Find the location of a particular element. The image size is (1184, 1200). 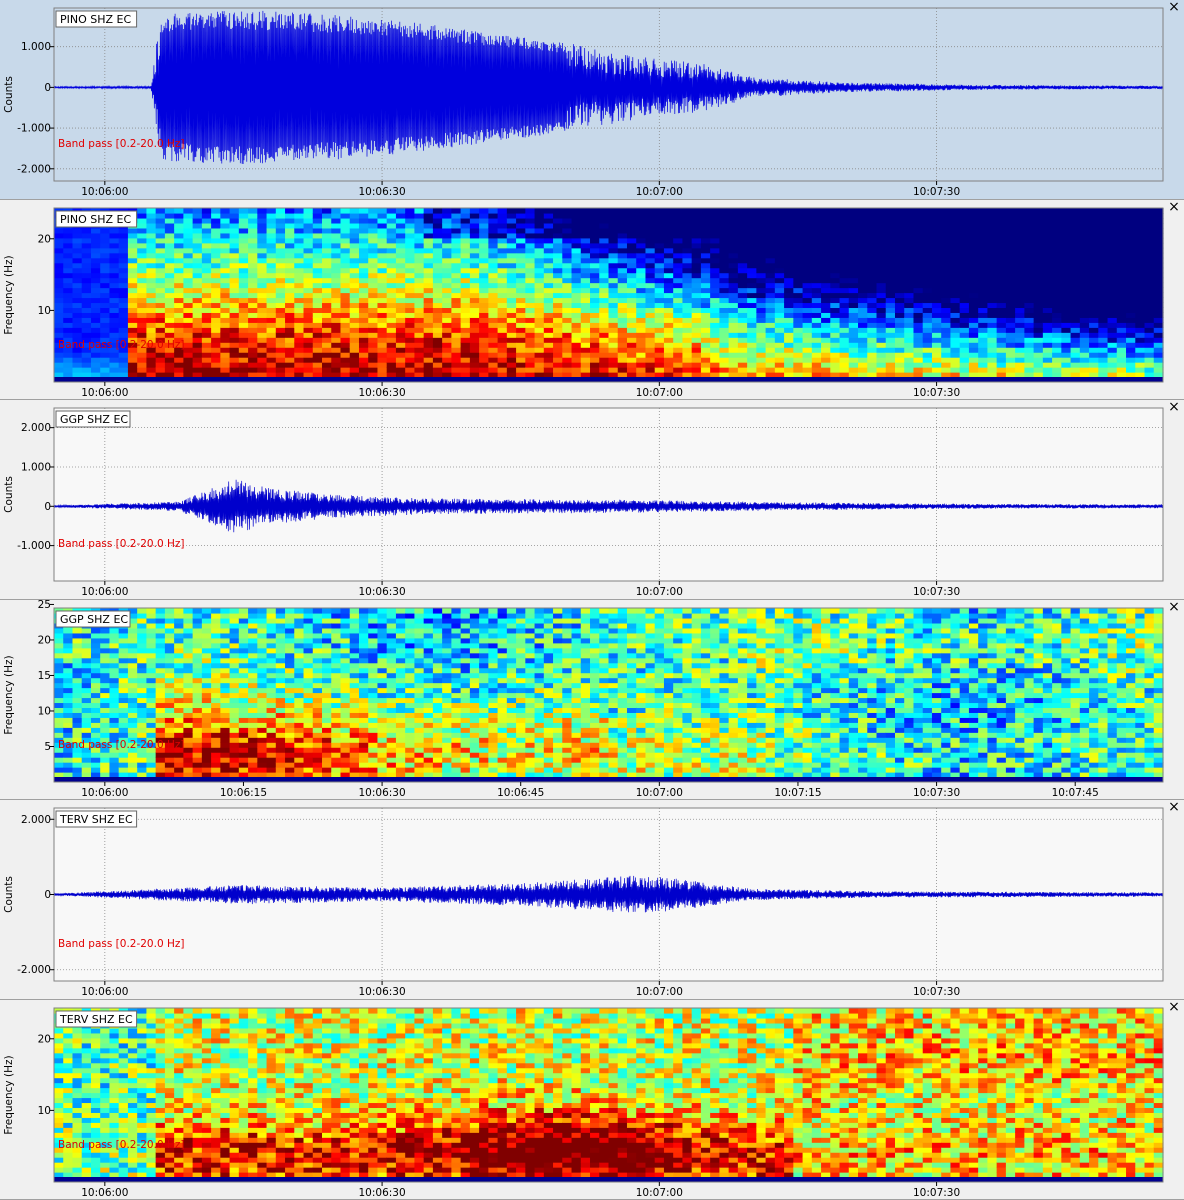

y-tick-label: 5 is located at coordinates (47, 747).